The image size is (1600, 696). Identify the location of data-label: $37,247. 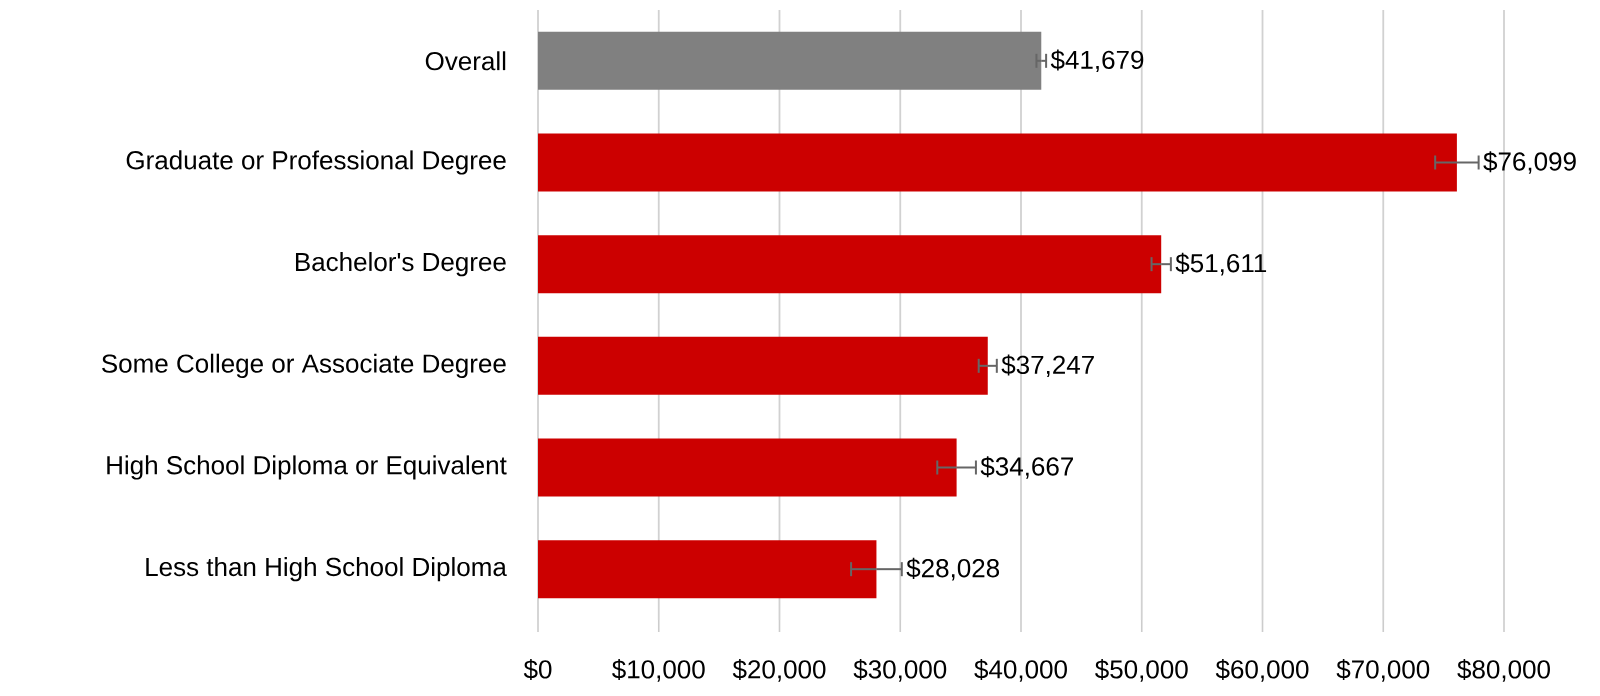
(1047, 366).